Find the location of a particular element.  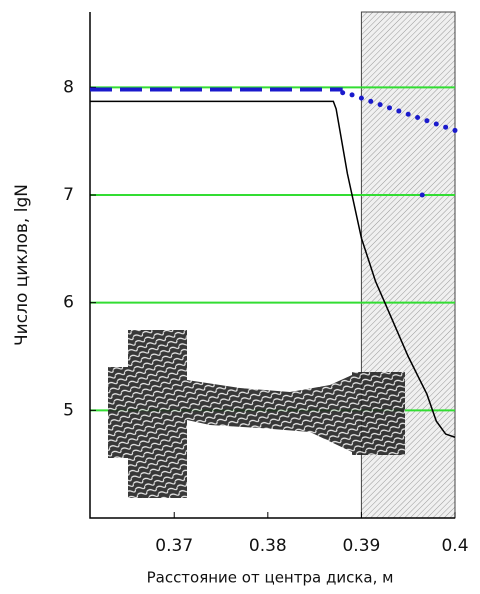

y-tick-label: 8 is located at coordinates (68, 87).